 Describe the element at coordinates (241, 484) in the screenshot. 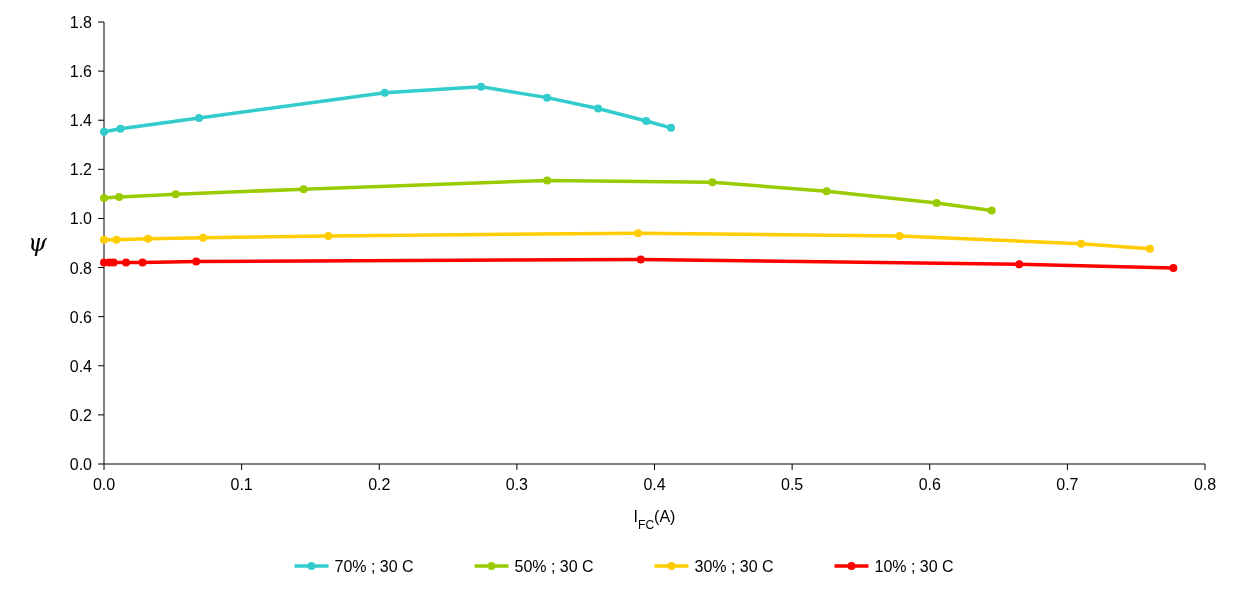

I see `x-tick-label: 0.1` at that location.